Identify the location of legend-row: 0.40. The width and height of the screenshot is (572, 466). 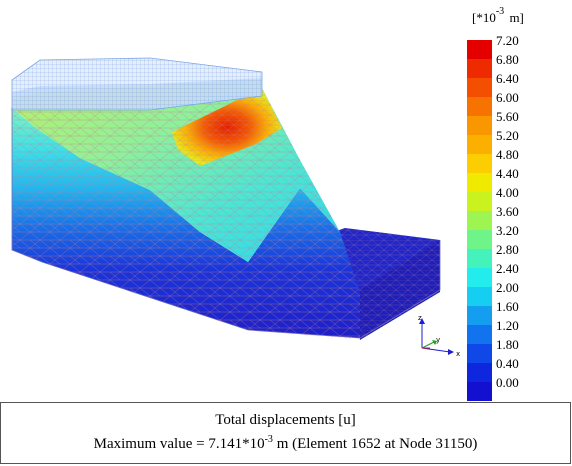
(517, 369).